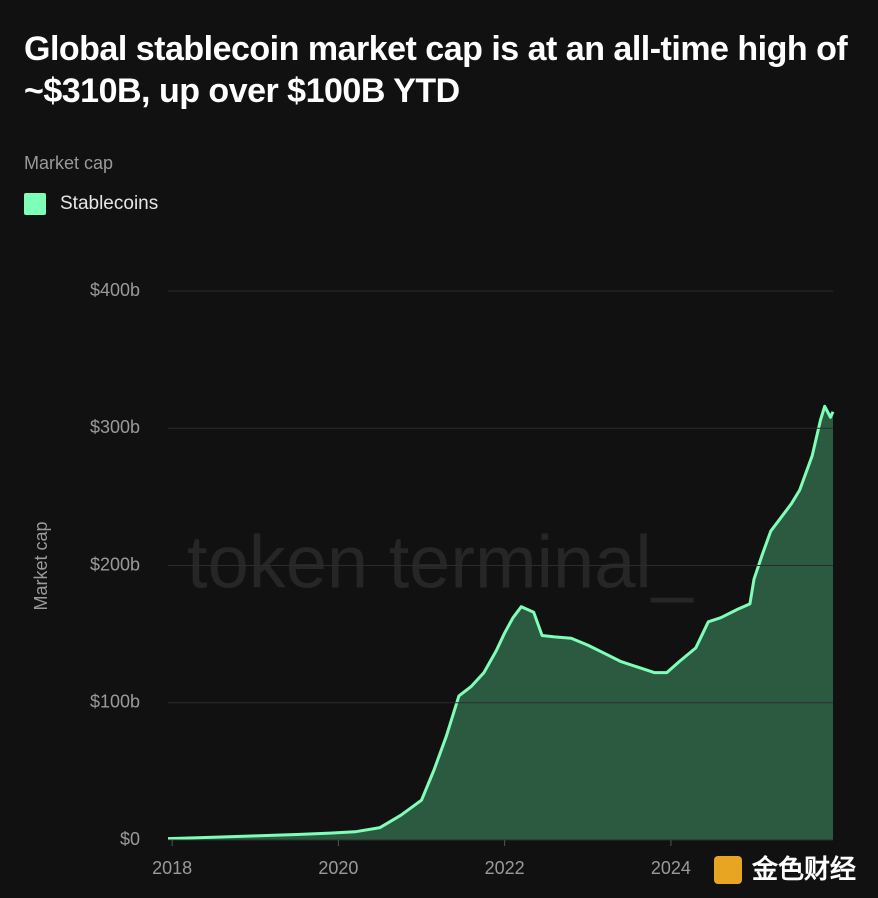 The height and width of the screenshot is (898, 878). What do you see at coordinates (505, 868) in the screenshot?
I see `x-tick-label: 2022` at bounding box center [505, 868].